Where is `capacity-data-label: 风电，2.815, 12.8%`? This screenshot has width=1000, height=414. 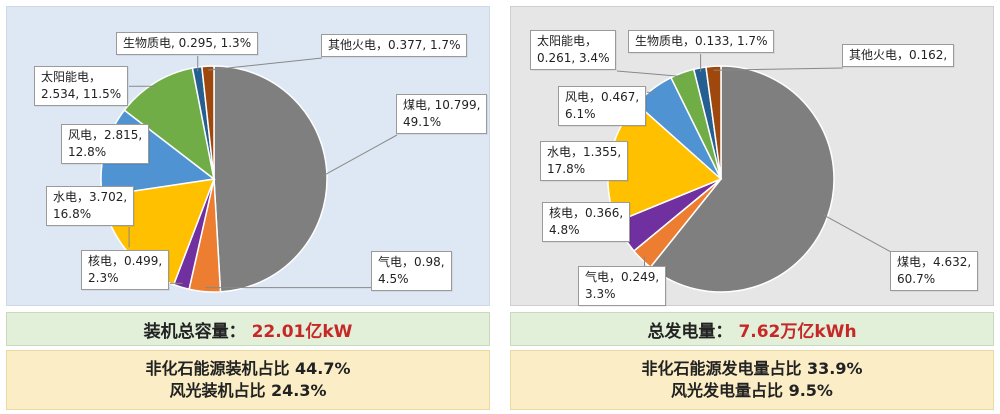 capacity-data-label: 风电，2.815, 12.8% is located at coordinates (105, 144).